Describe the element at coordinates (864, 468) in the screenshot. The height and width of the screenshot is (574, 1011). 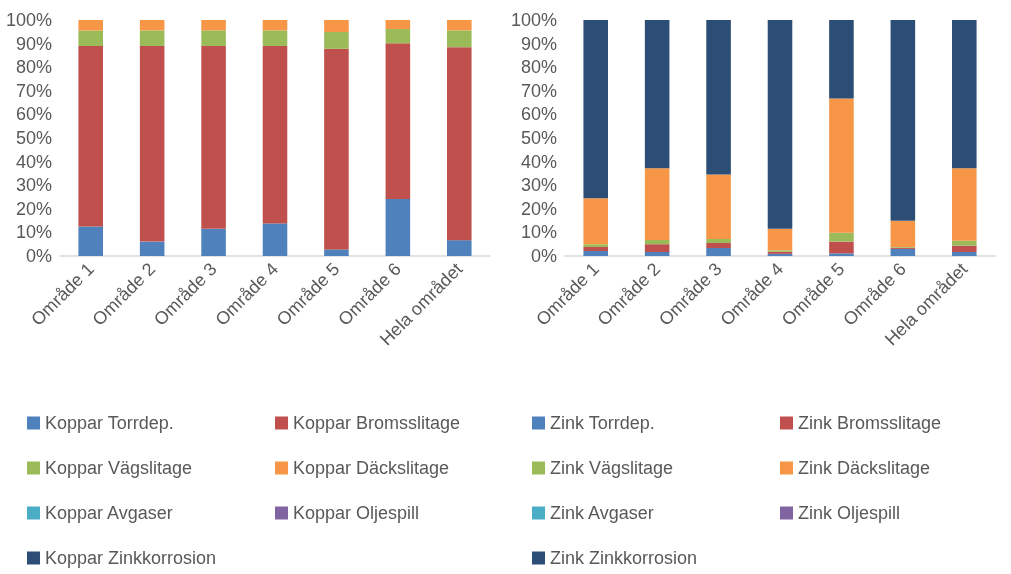
I see `legend-label: Zink Däckslitage` at that location.